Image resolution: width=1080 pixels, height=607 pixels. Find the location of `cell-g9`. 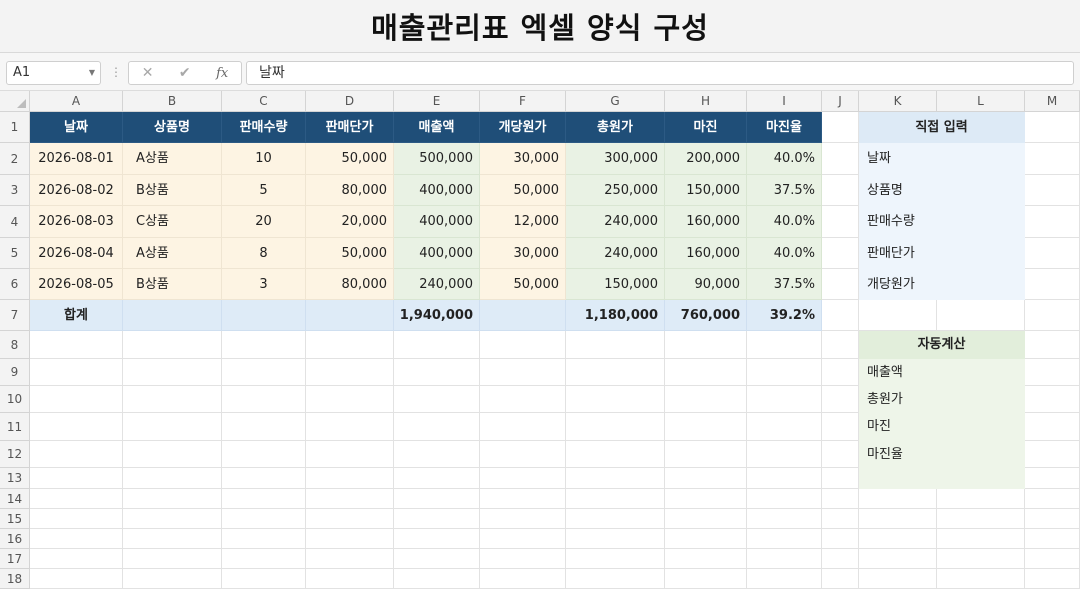

cell-g9 is located at coordinates (615, 372).